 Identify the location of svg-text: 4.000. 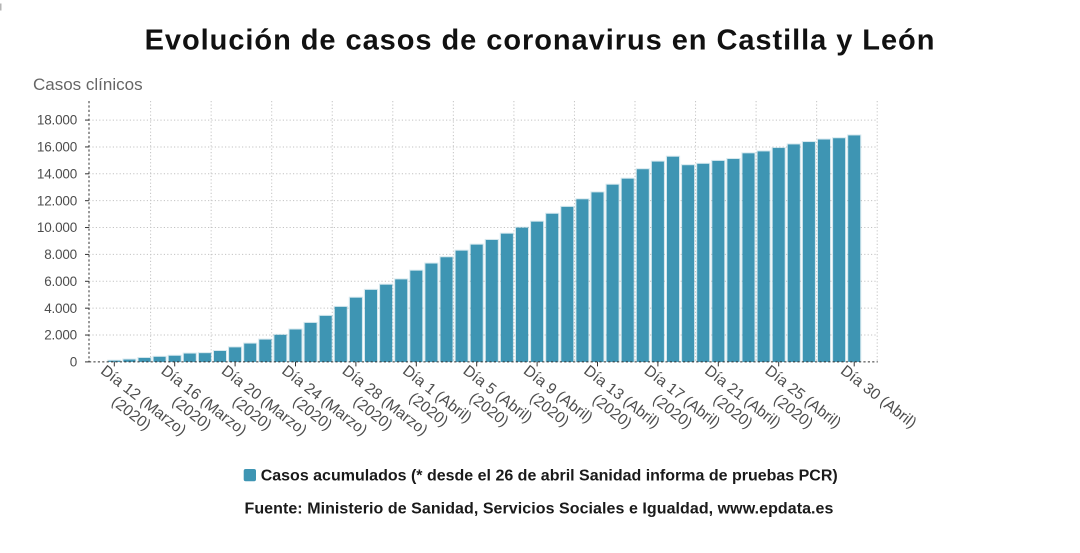
(60, 308).